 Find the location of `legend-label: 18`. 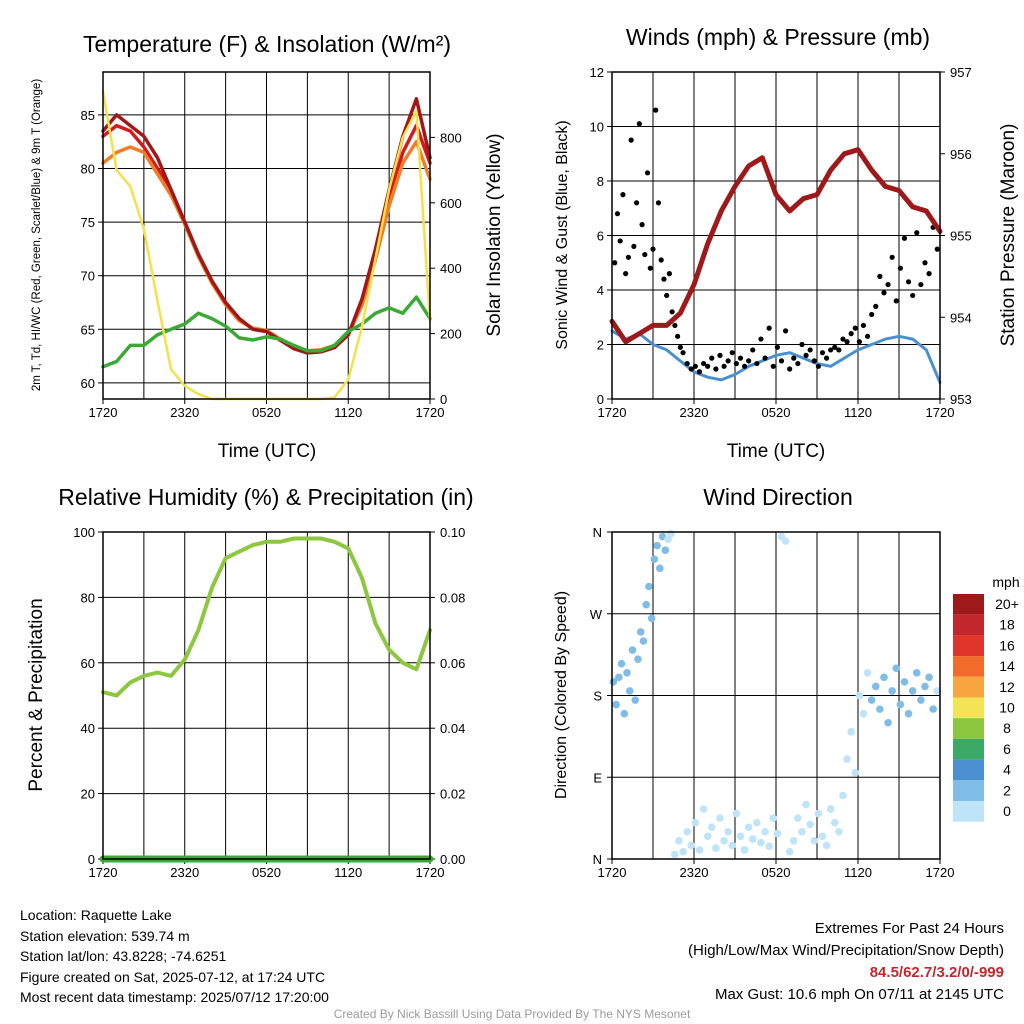

legend-label: 18 is located at coordinates (1007, 625).